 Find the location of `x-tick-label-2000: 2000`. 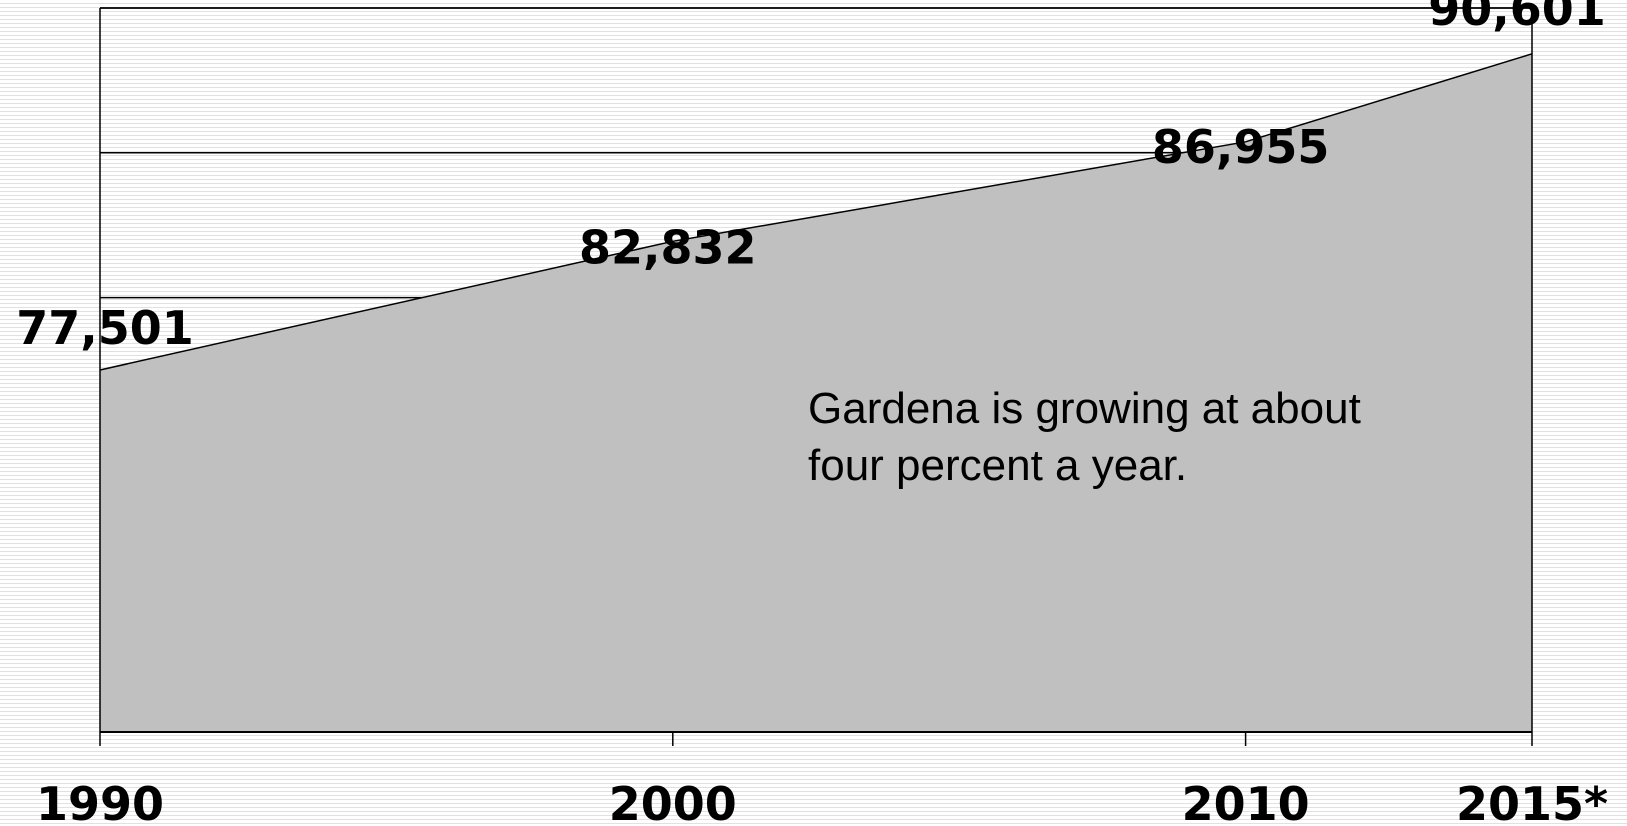

x-tick-label-2000: 2000 is located at coordinates (673, 801).